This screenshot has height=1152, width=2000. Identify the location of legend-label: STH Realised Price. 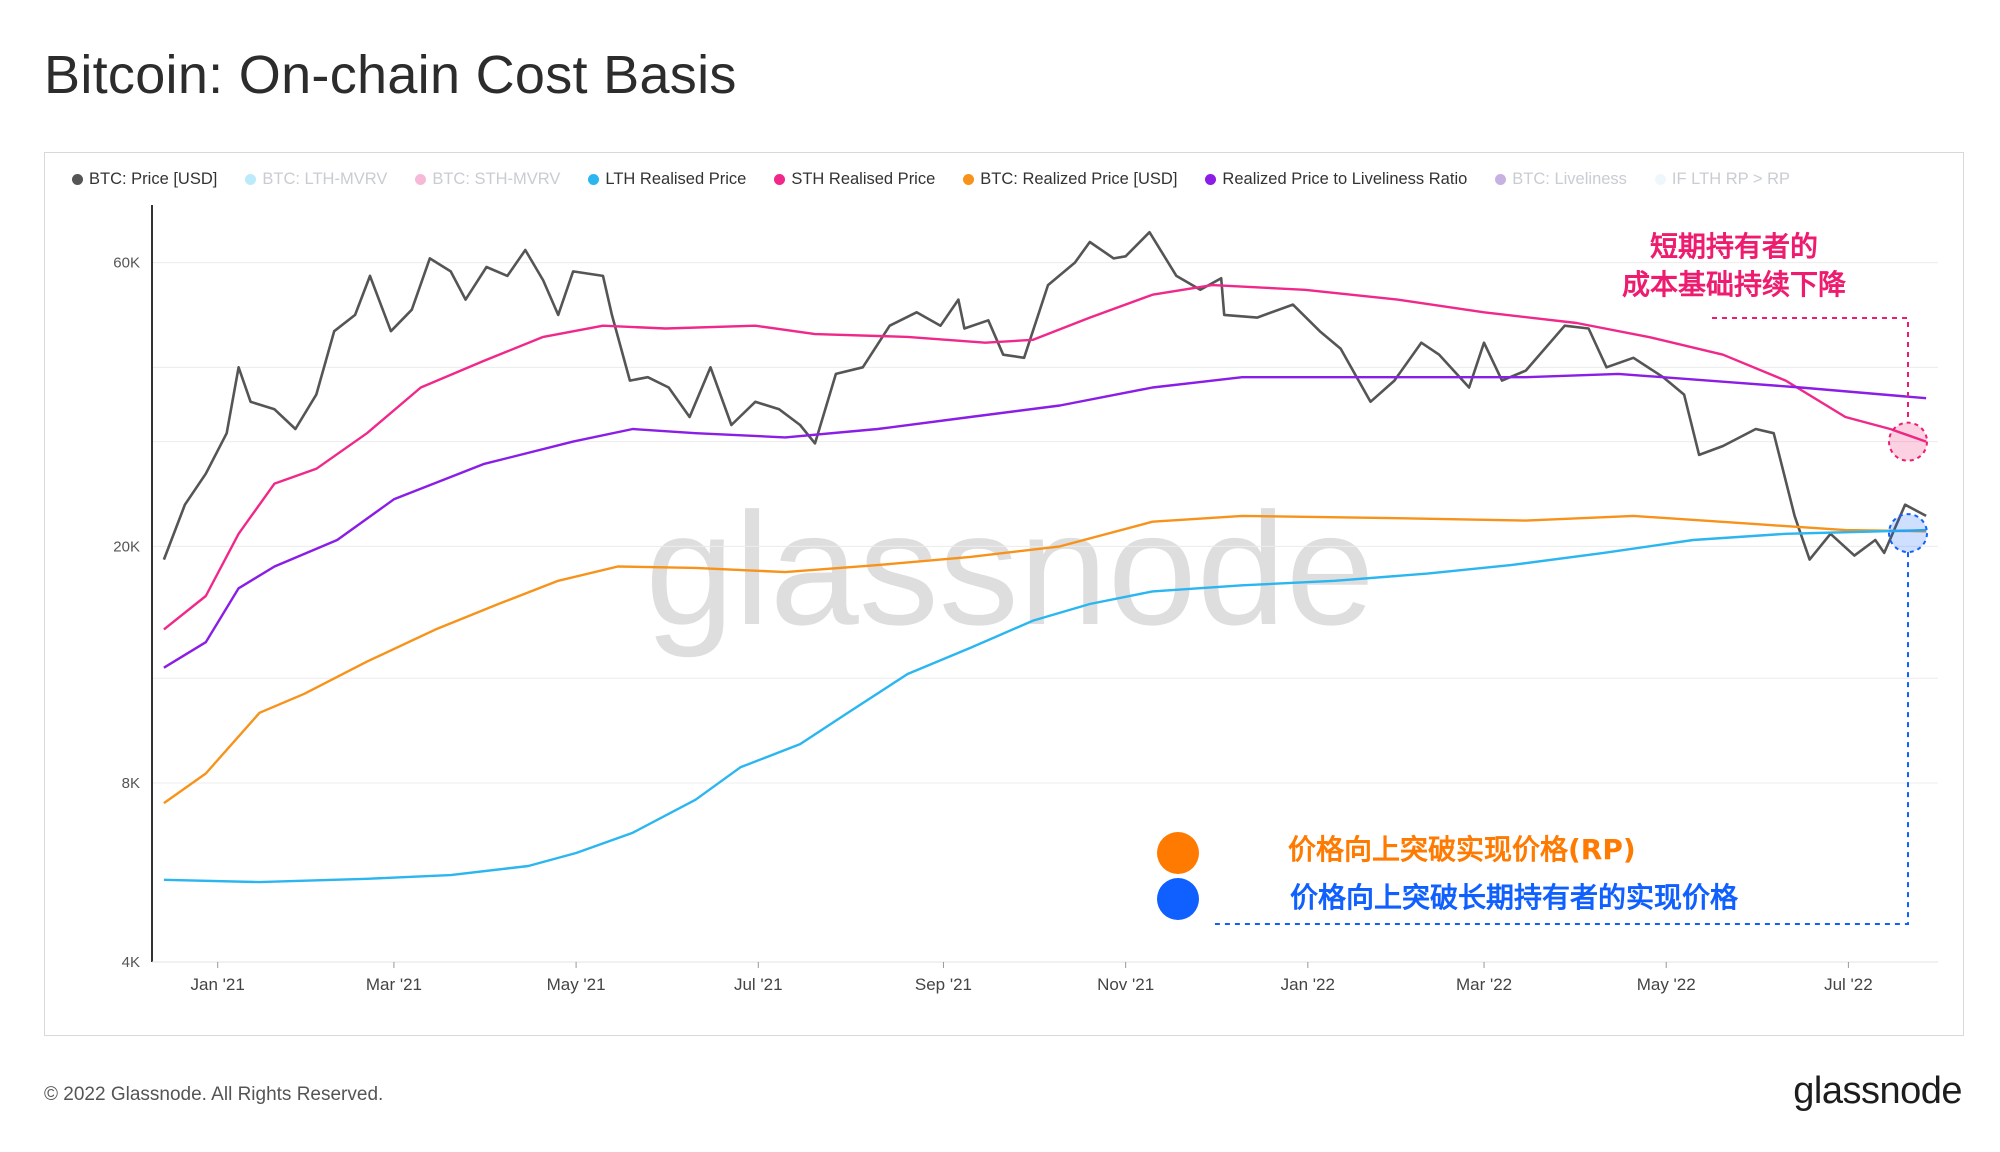
(863, 178).